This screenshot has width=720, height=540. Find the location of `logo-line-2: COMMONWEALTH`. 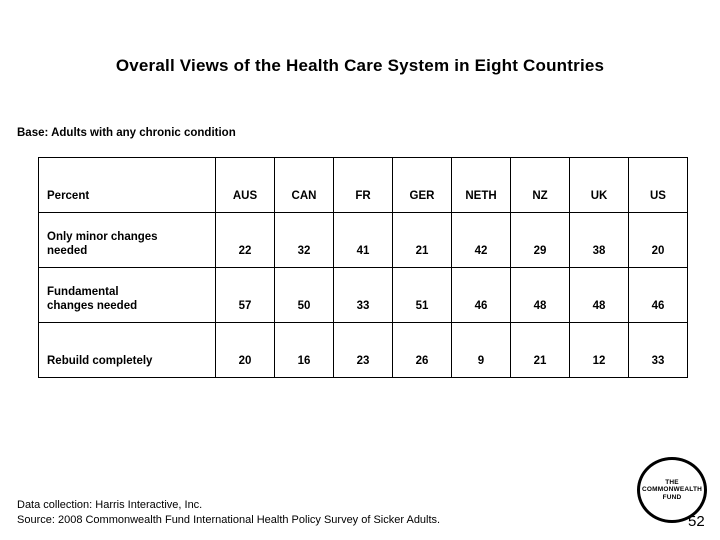

logo-line-2: COMMONWEALTH is located at coordinates (672, 490).